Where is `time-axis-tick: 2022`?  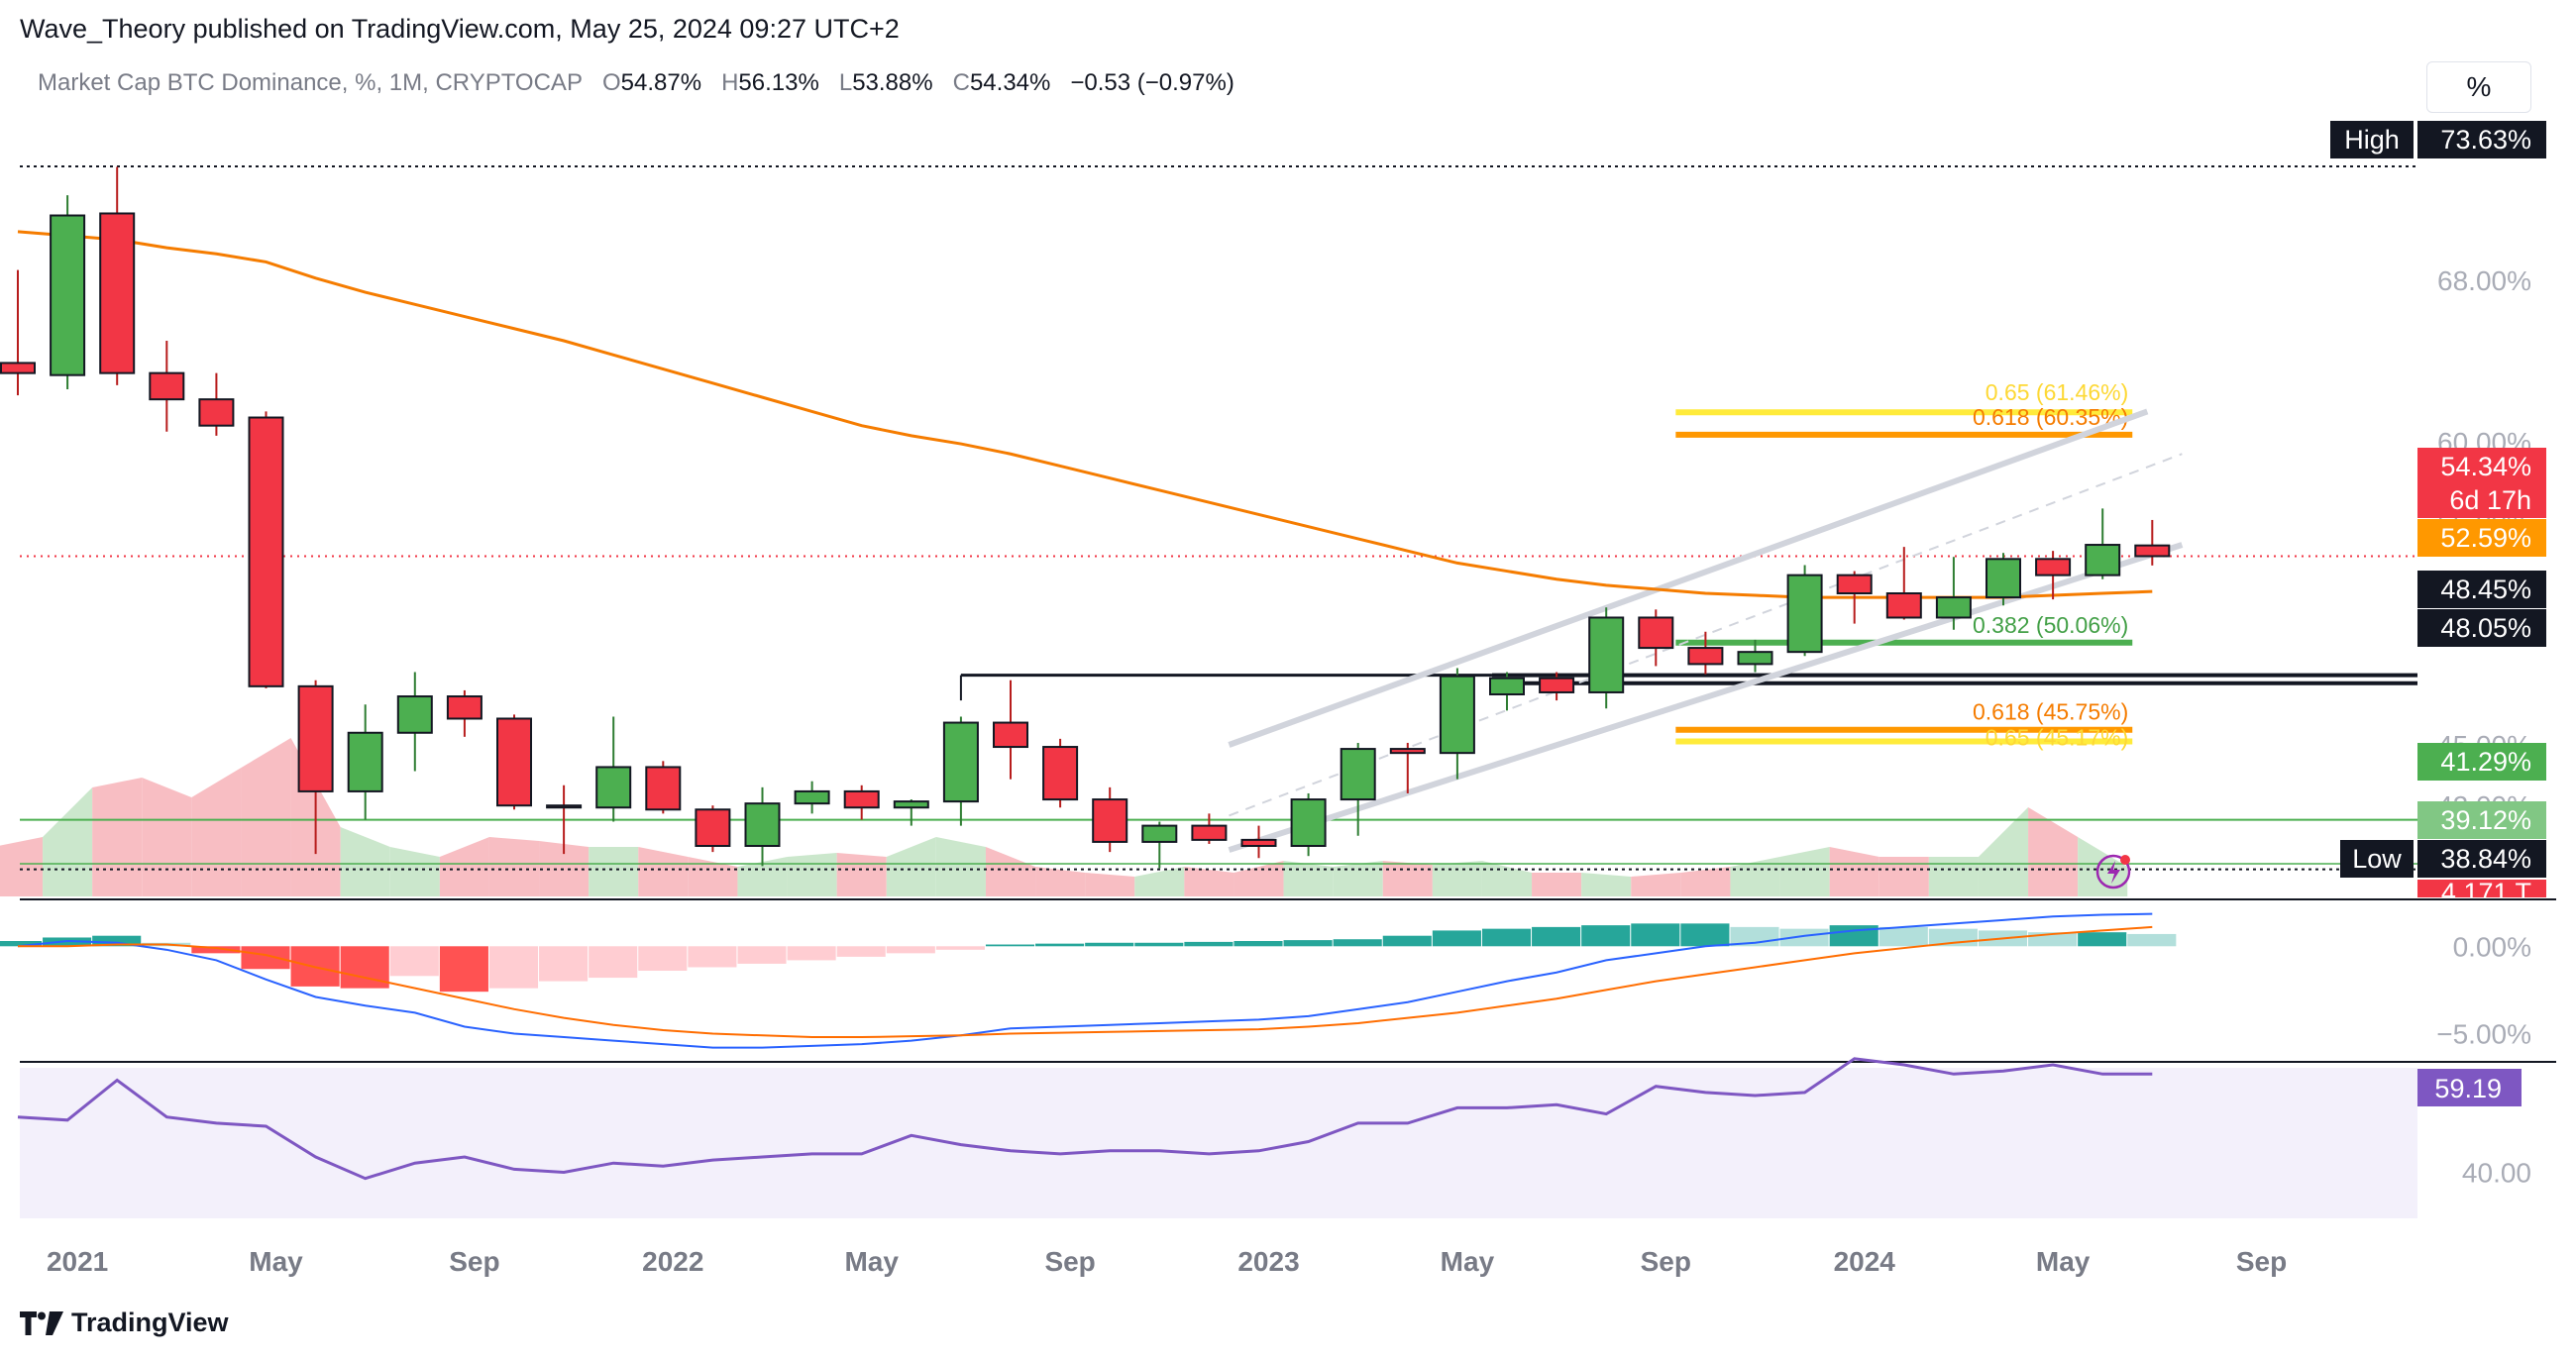 time-axis-tick: 2022 is located at coordinates (672, 1261).